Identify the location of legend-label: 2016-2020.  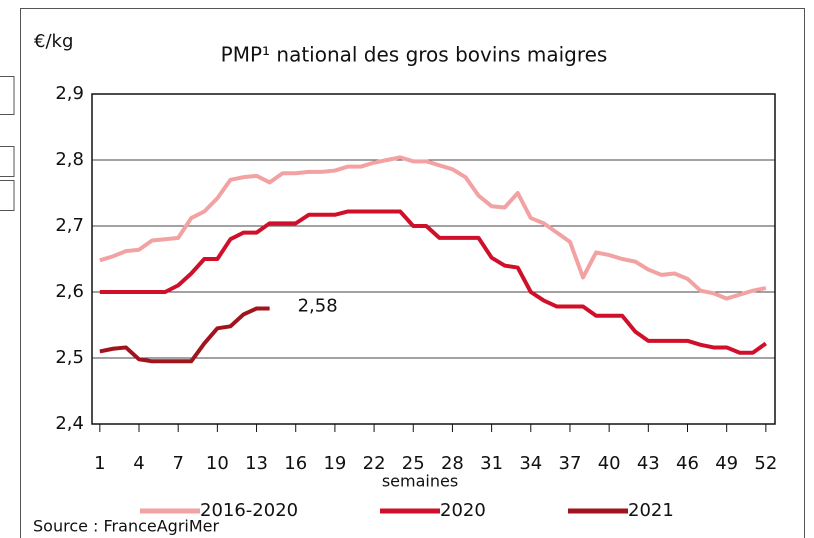
(249, 510).